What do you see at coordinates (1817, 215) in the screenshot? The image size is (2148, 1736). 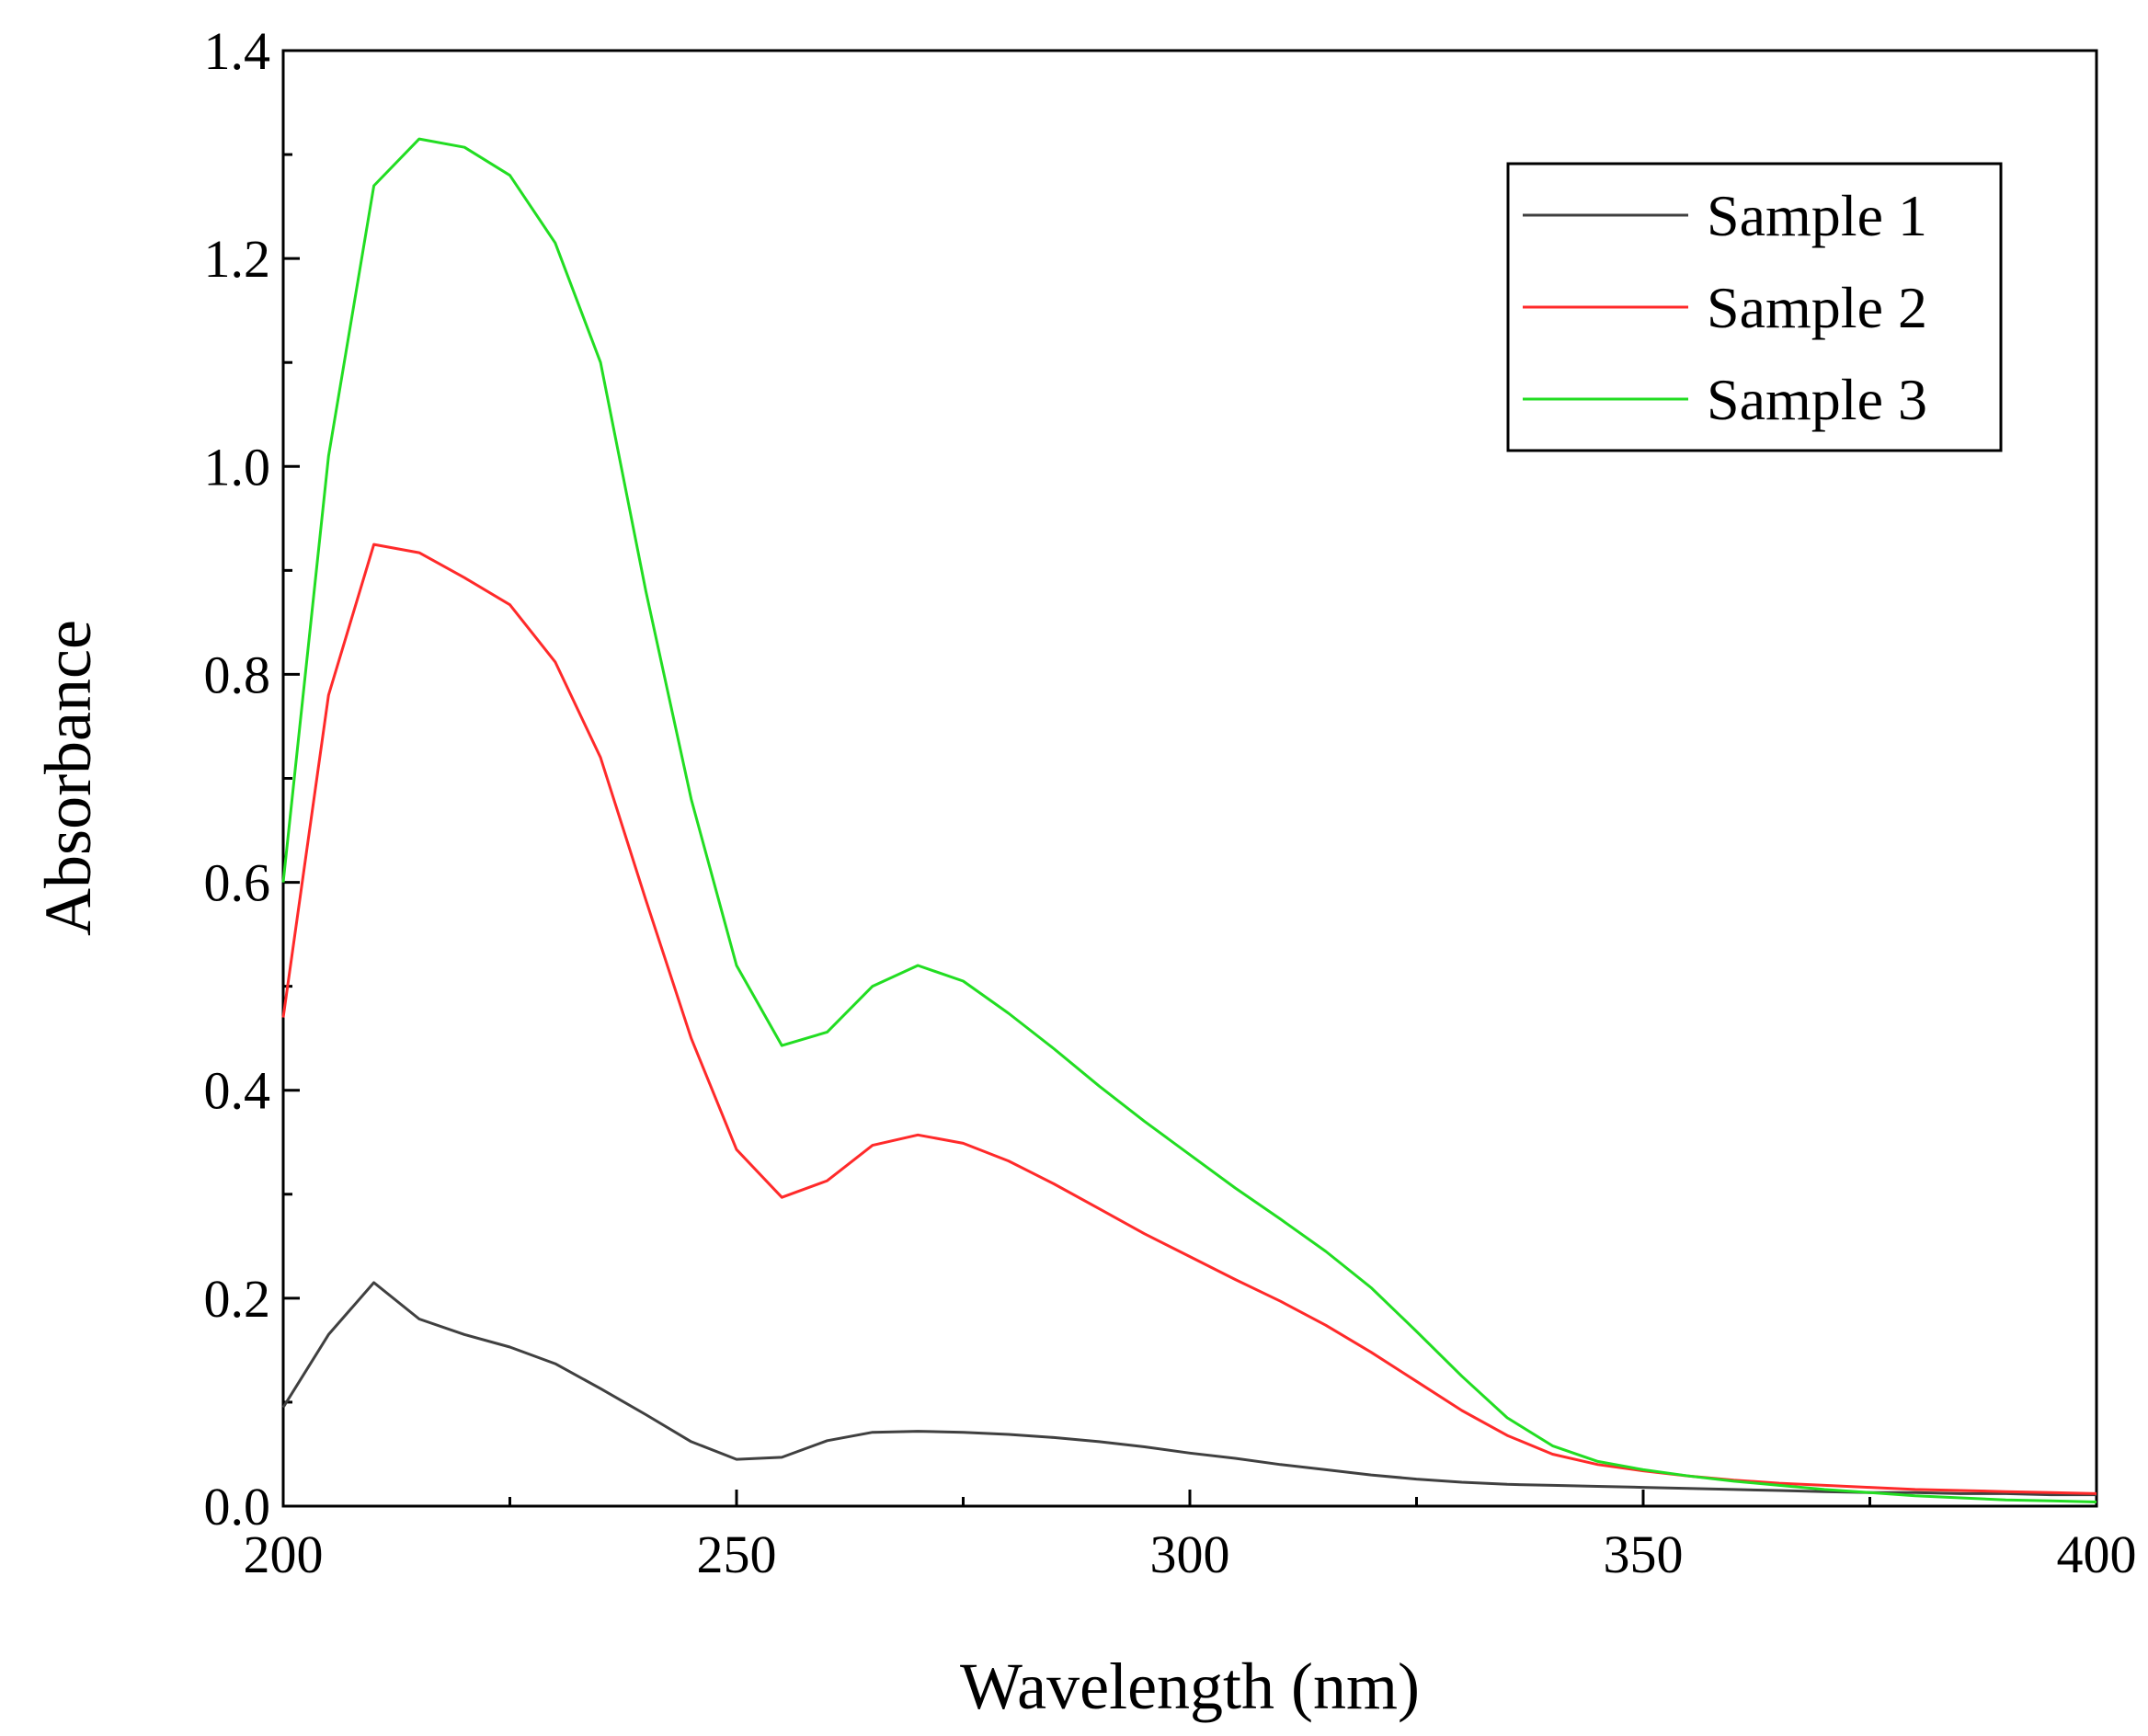 I see `legend-label-sample-1: Sample 1` at bounding box center [1817, 215].